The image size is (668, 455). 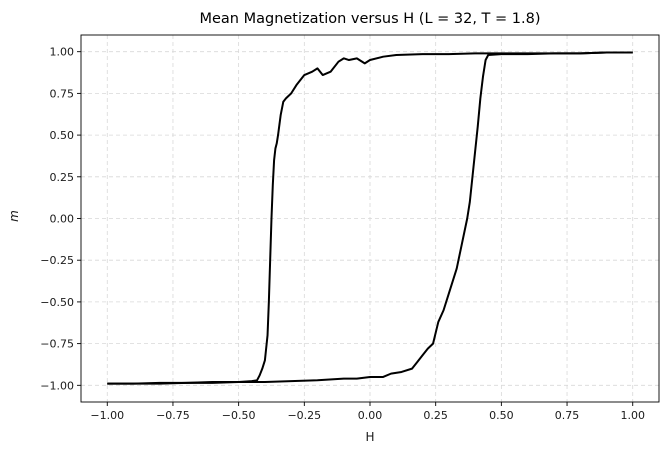 What do you see at coordinates (173, 415) in the screenshot?
I see `x-tick-label: −0.75` at bounding box center [173, 415].